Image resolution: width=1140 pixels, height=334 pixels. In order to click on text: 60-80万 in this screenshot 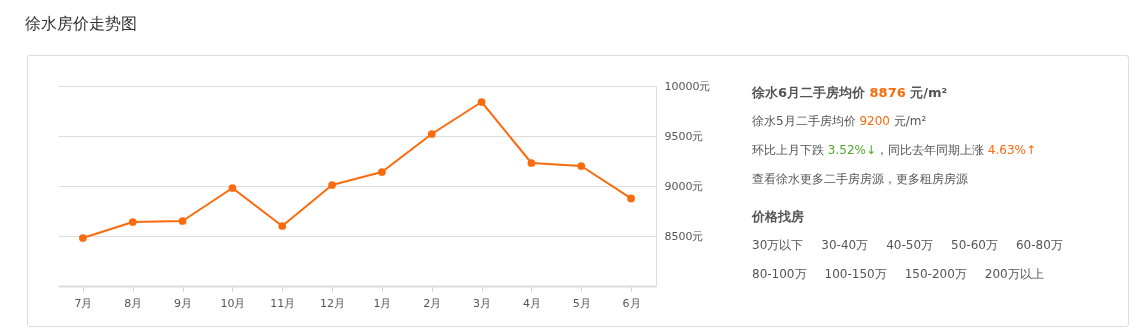, I will do `click(1039, 245)`.